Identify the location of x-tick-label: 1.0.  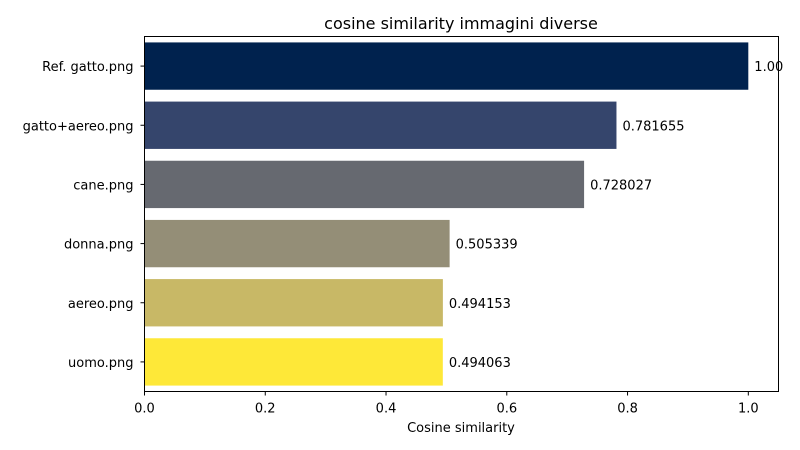
(748, 409).